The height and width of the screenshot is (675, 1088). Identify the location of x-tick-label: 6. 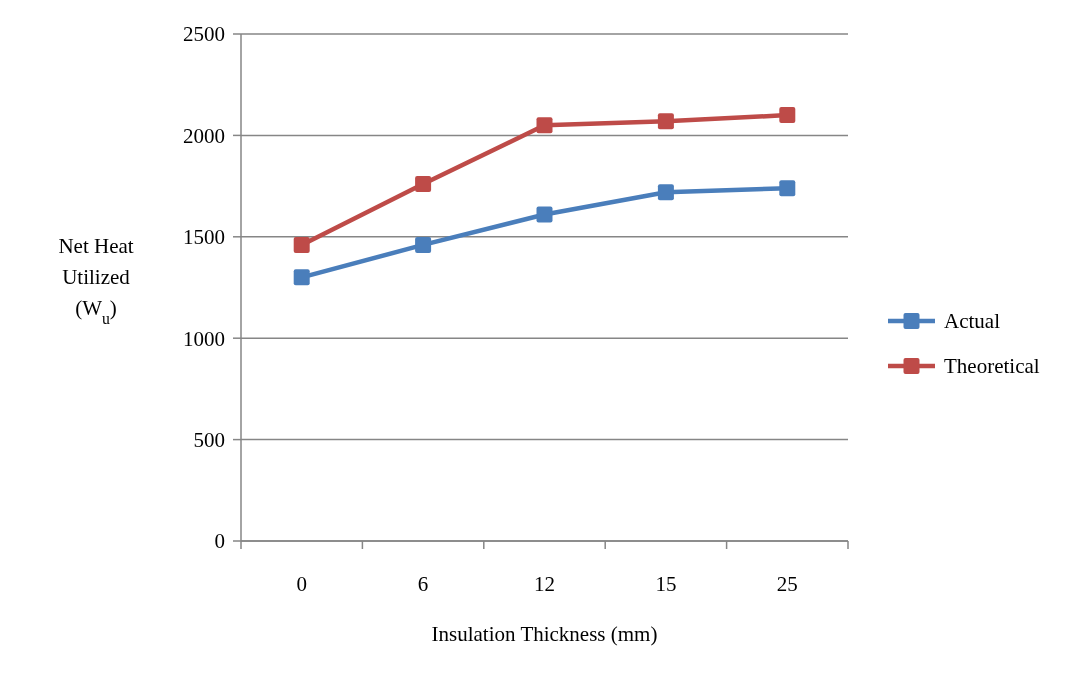
(423, 584).